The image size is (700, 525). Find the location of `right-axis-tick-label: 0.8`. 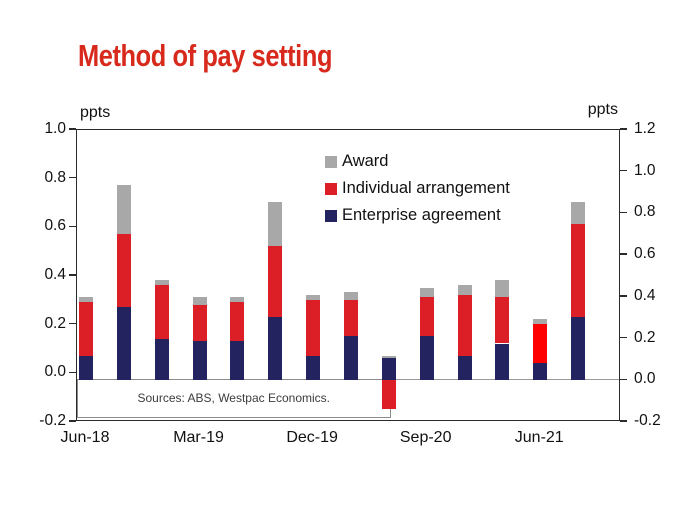

right-axis-tick-label: 0.8 is located at coordinates (645, 212).